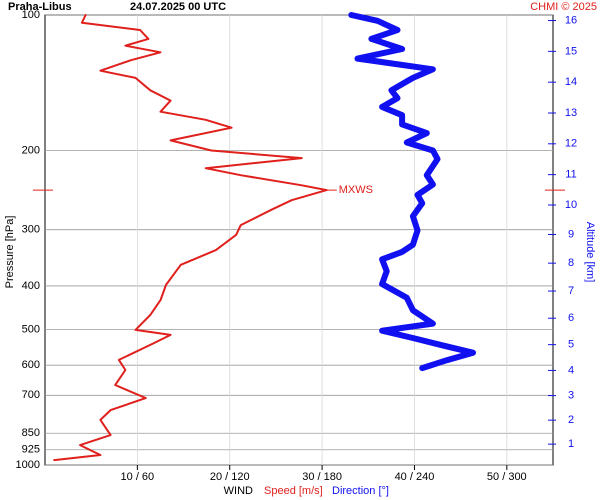 The width and height of the screenshot is (600, 500). What do you see at coordinates (571, 144) in the screenshot?
I see `y2-tick-label: 12` at bounding box center [571, 144].